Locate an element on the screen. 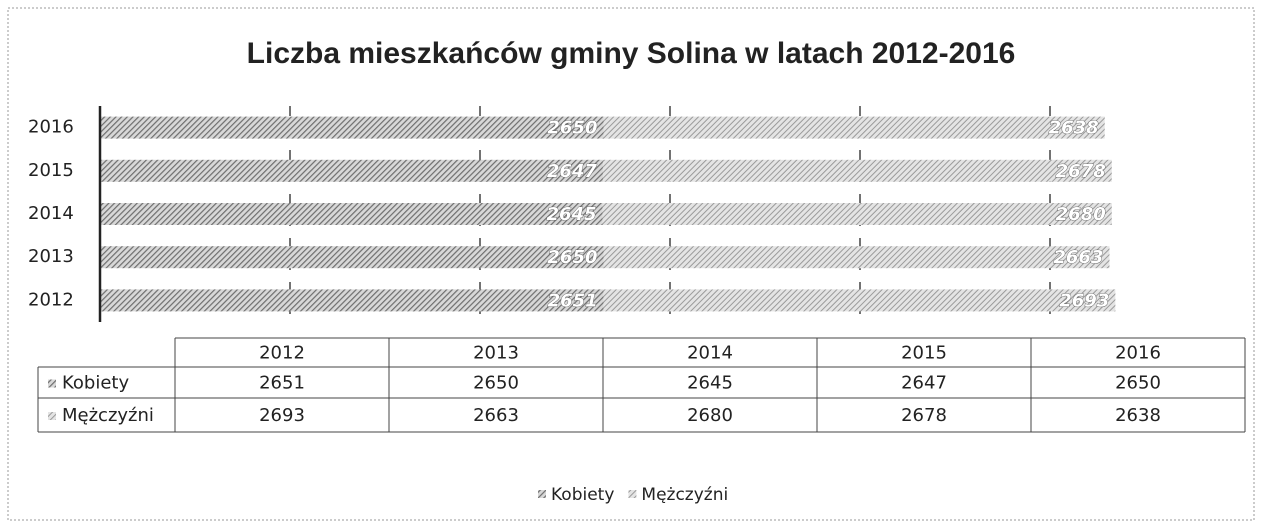 The height and width of the screenshot is (526, 1263). y-tick-label: 2015 is located at coordinates (51, 170).